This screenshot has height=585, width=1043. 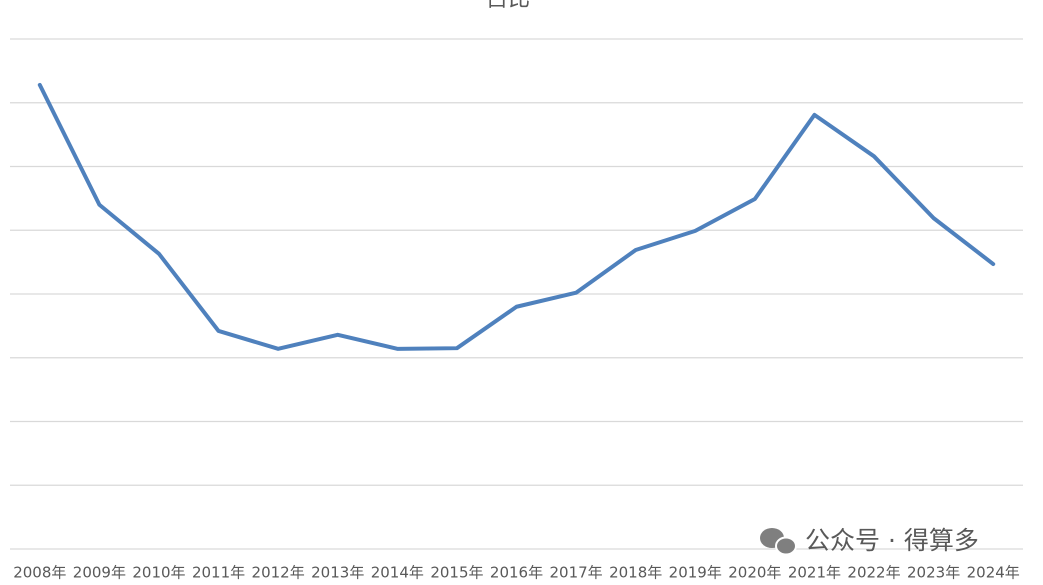 I want to click on x-tick-label: 2016年, so click(x=516, y=573).